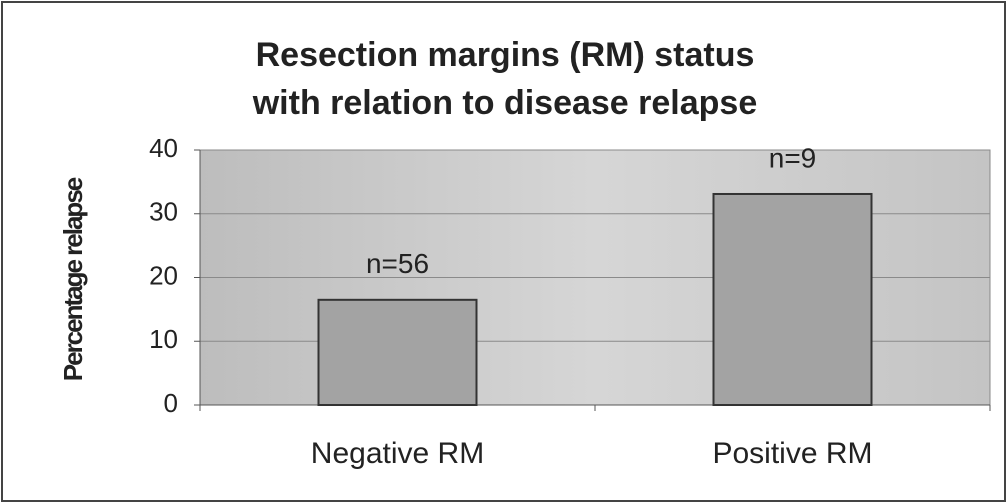 The height and width of the screenshot is (503, 1007). What do you see at coordinates (792, 453) in the screenshot?
I see `x-tick-label: Positive RM` at bounding box center [792, 453].